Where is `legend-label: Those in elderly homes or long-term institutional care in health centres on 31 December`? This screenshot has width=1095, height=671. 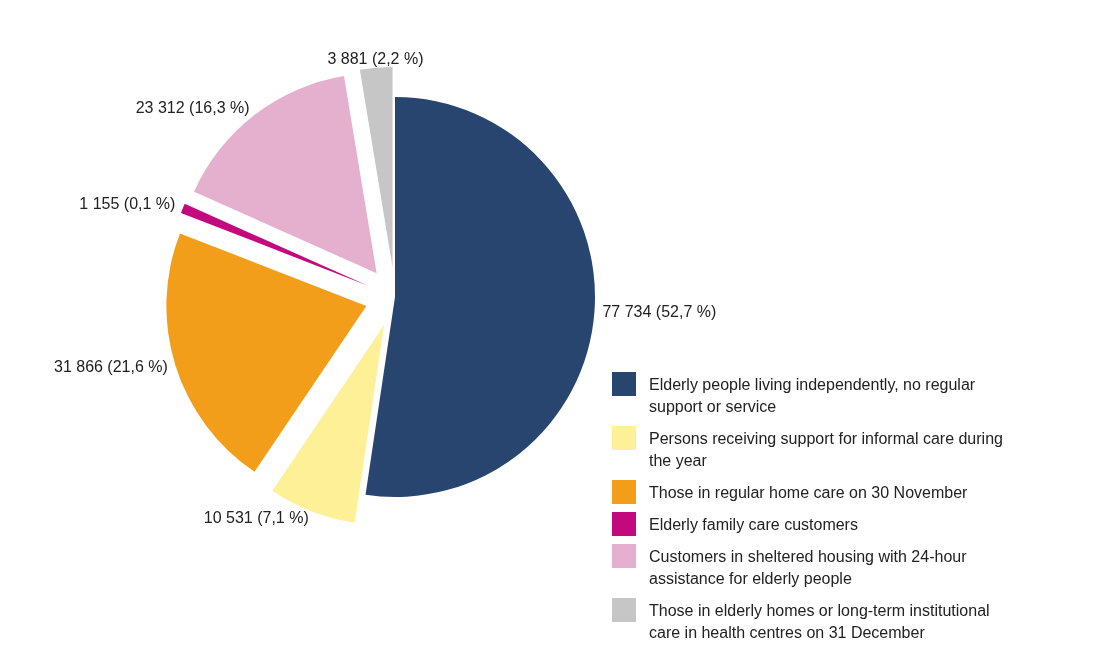 legend-label: Those in elderly homes or long-term institutional care in health centres on 31 December is located at coordinates (819, 621).